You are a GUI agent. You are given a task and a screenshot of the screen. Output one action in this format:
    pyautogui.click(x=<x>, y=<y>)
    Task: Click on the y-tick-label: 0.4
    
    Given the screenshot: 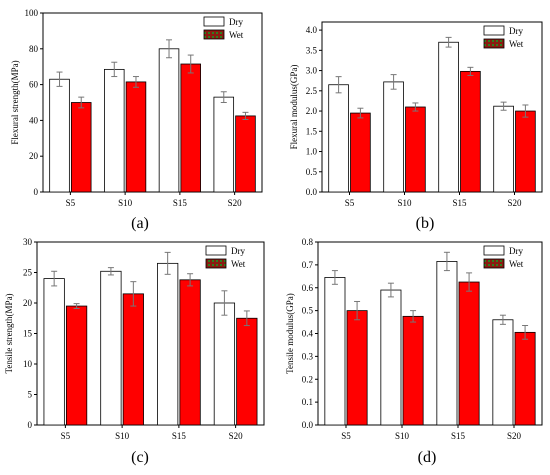 What is the action you would take?
    pyautogui.click(x=308, y=334)
    